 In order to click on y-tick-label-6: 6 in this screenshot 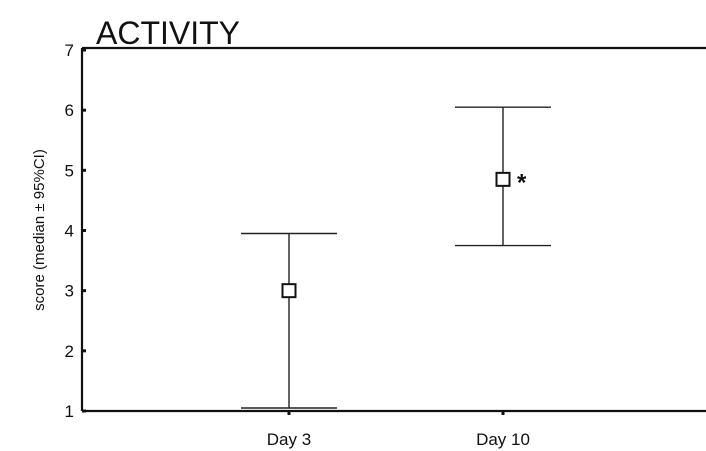, I will do `click(69, 110)`.